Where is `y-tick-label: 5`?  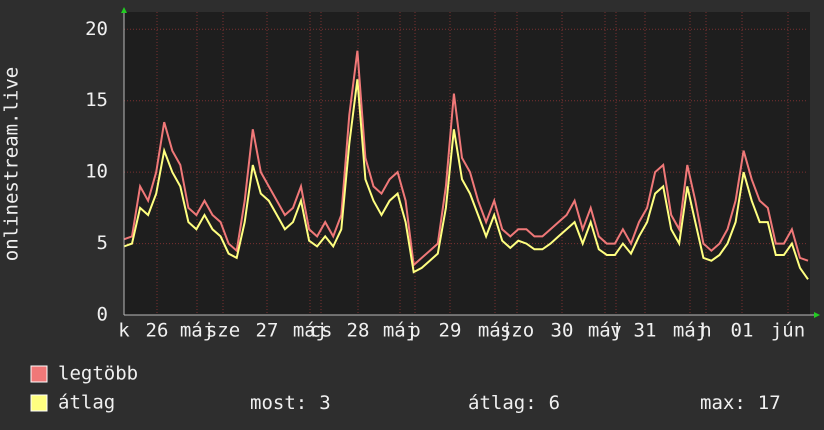
y-tick-label: 5 is located at coordinates (102, 243).